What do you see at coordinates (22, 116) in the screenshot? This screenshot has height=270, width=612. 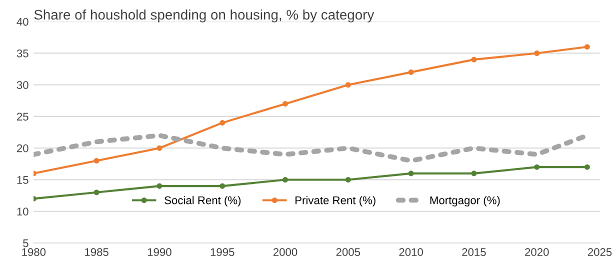 I see `y-tick-label: 25` at bounding box center [22, 116].